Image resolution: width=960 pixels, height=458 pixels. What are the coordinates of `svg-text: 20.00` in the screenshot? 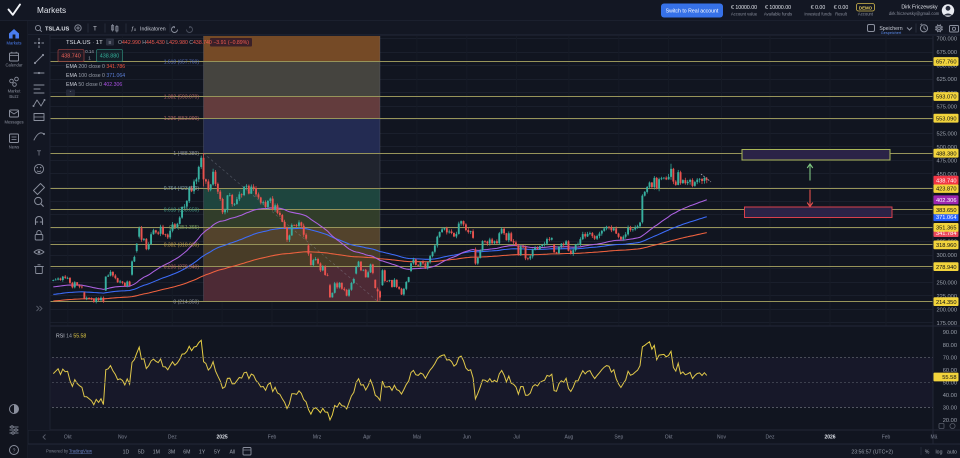 It's located at (950, 421).